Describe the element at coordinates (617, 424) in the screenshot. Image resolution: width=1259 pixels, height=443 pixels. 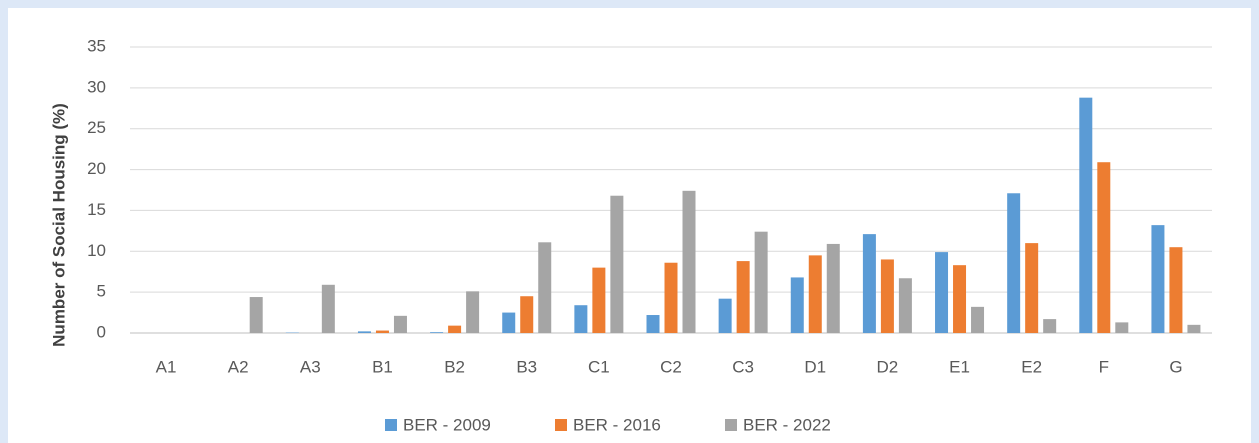
I see `legend-label: BER - 2016` at that location.